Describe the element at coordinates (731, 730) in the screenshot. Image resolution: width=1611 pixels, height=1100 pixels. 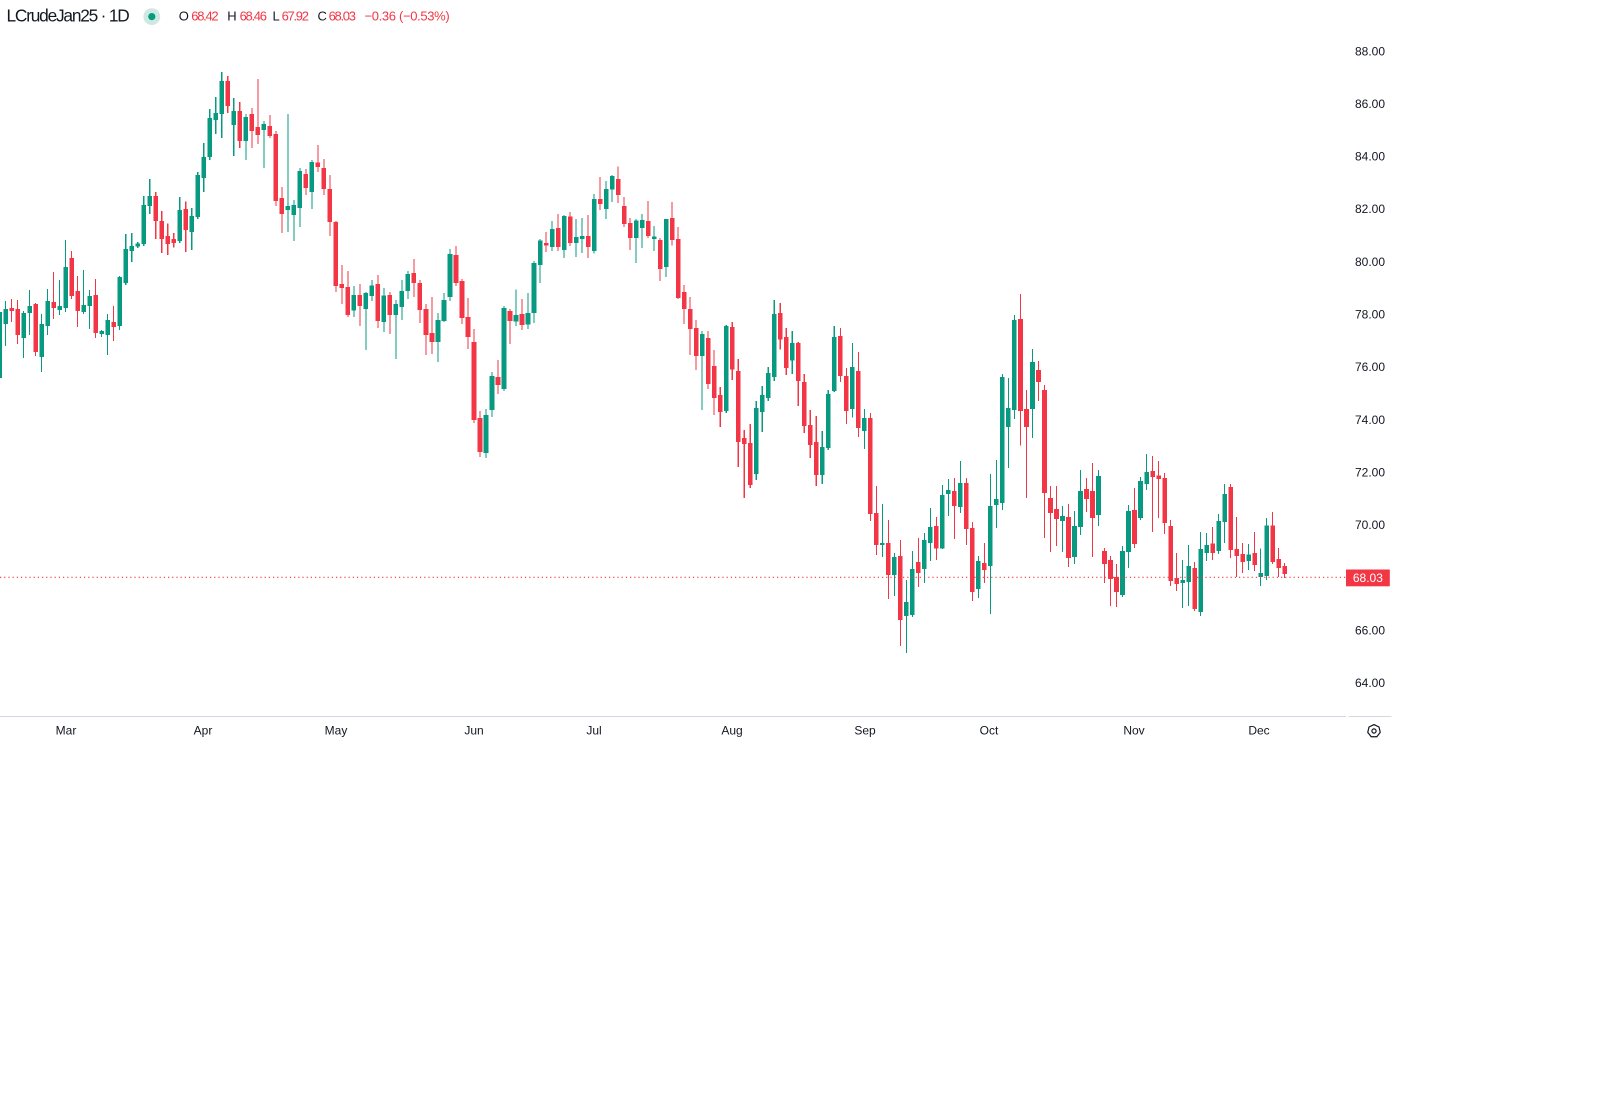
I see `svg-text: Aug` at that location.